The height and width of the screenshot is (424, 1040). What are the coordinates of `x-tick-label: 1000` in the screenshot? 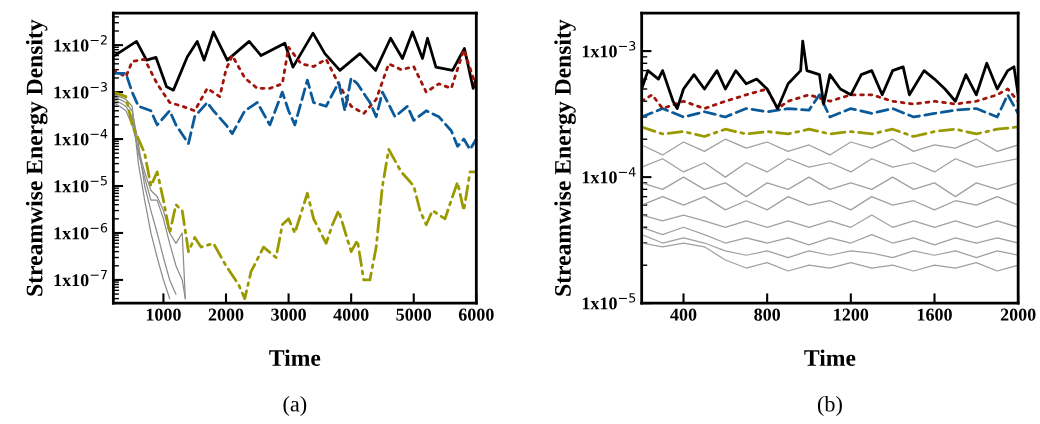 It's located at (163, 314).